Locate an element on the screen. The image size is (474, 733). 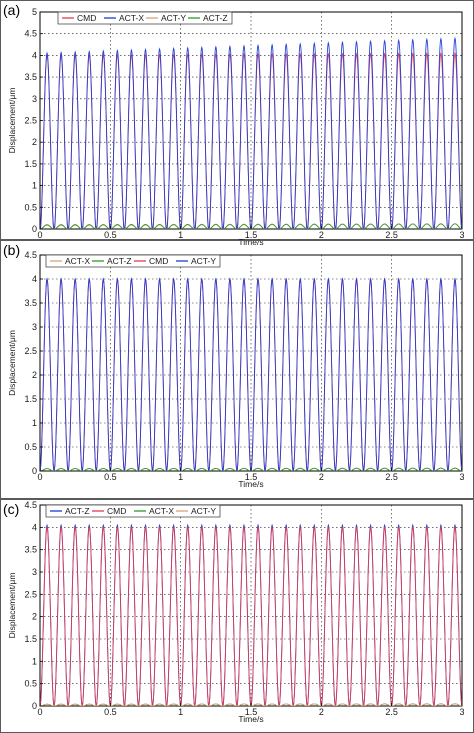
panel-label: (a) is located at coordinates (11, 10).